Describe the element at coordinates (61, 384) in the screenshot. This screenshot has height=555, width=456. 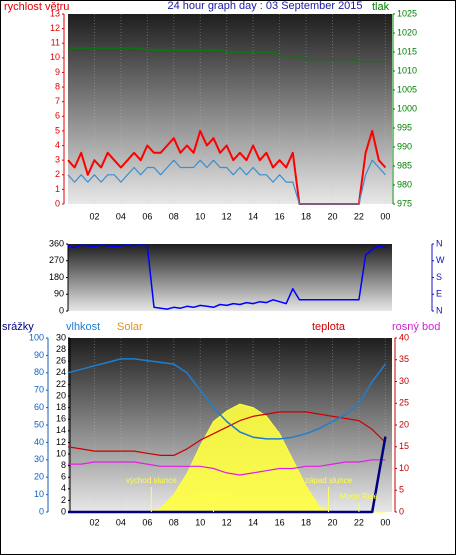
I see `y-tick-label: 22` at that location.